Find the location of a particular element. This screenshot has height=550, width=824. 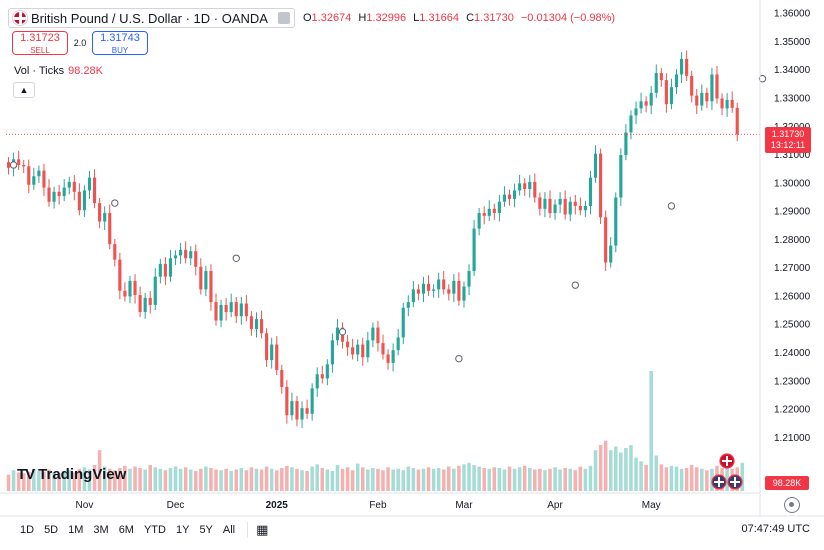

range-1d: 1D is located at coordinates (27, 530).